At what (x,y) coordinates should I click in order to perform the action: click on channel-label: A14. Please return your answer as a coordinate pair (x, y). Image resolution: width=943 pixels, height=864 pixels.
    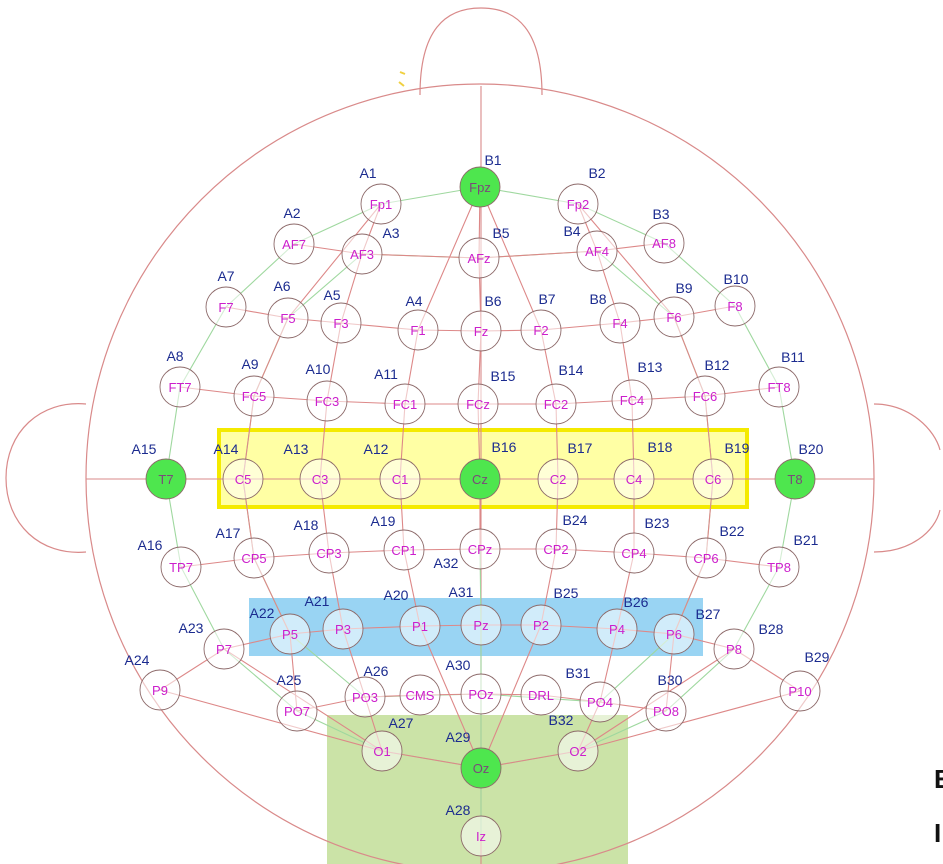
    Looking at the image, I should click on (226, 449).